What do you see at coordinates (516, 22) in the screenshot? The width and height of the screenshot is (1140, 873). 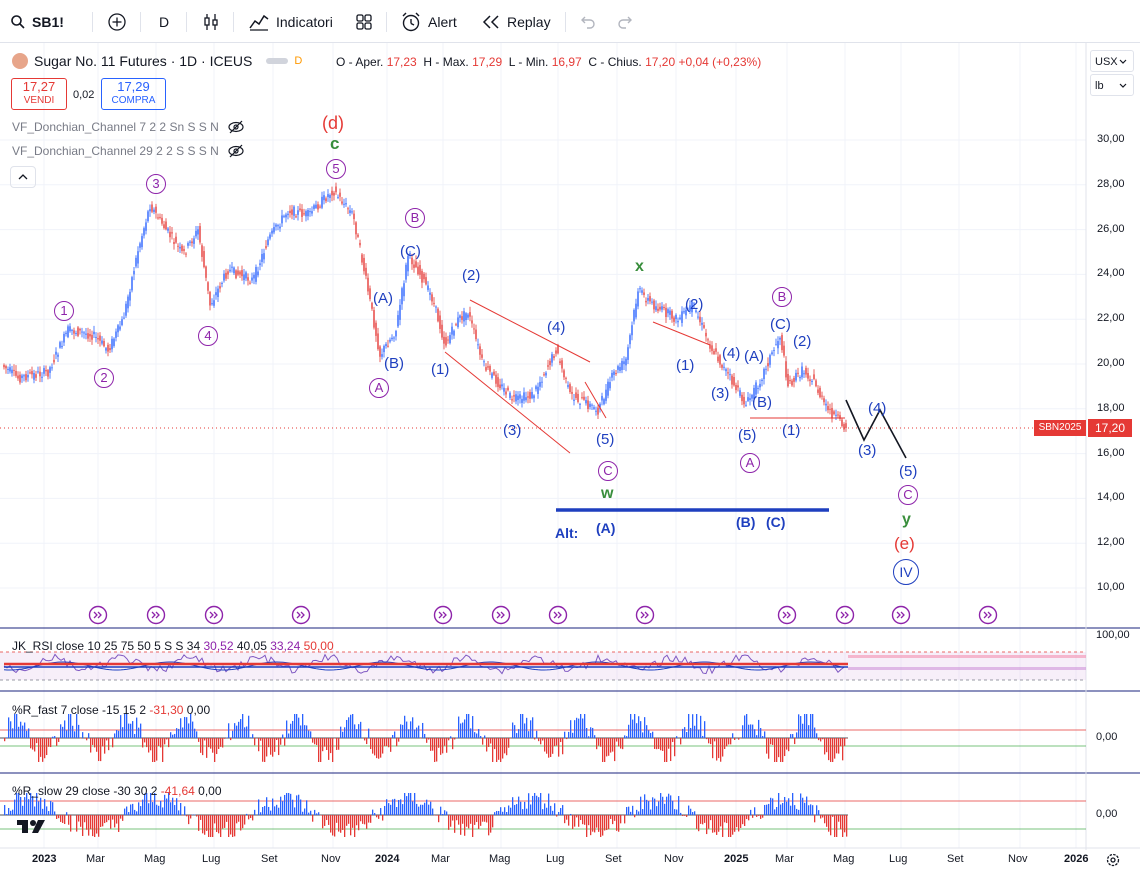 I see `replay-button: Replay` at bounding box center [516, 22].